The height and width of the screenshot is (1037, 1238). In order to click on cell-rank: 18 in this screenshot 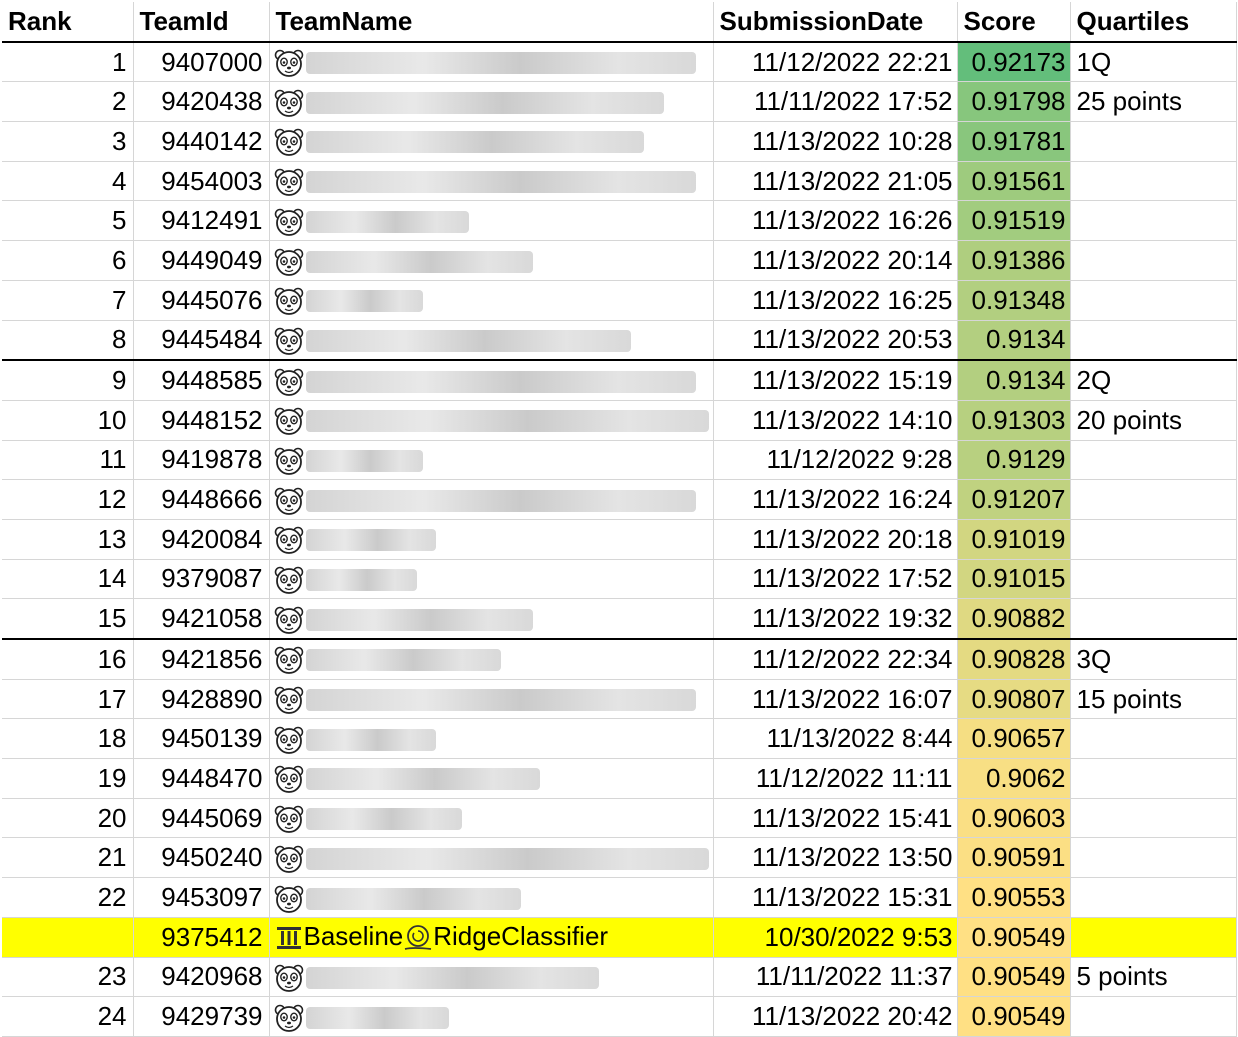, I will do `click(68, 739)`.